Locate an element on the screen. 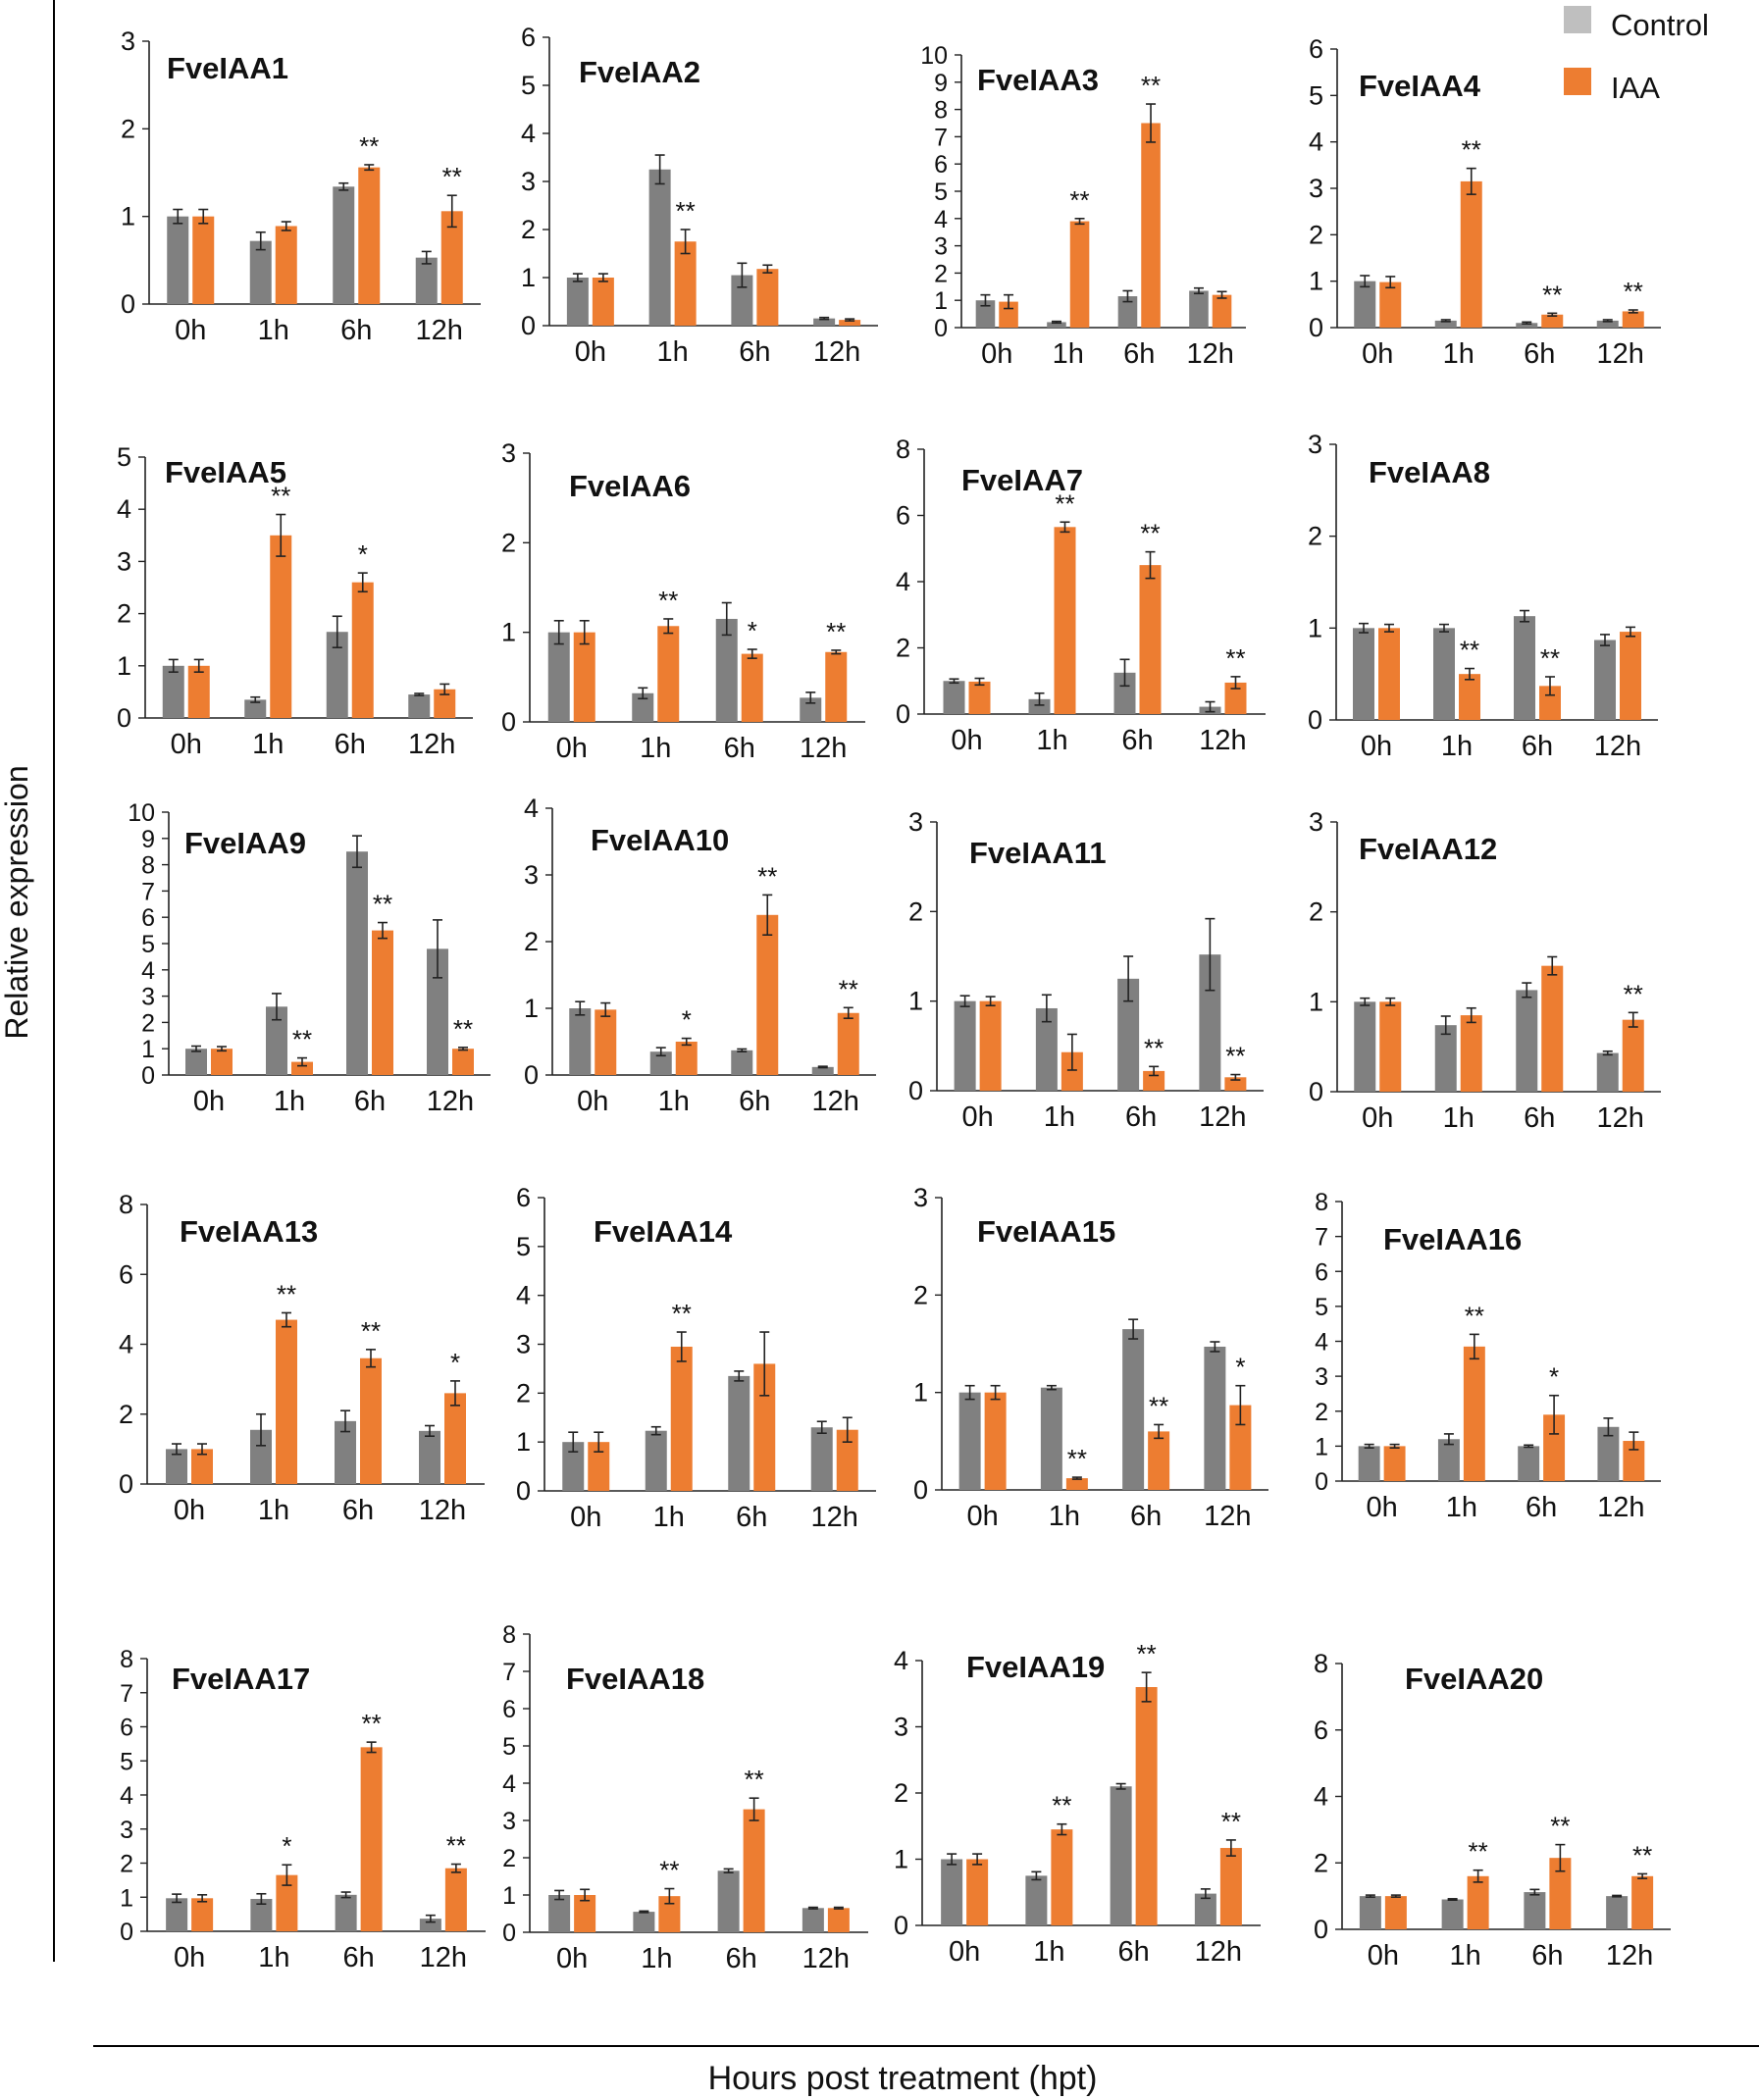 The width and height of the screenshot is (1759, 2100). y-tick-label: 10 is located at coordinates (141, 813).